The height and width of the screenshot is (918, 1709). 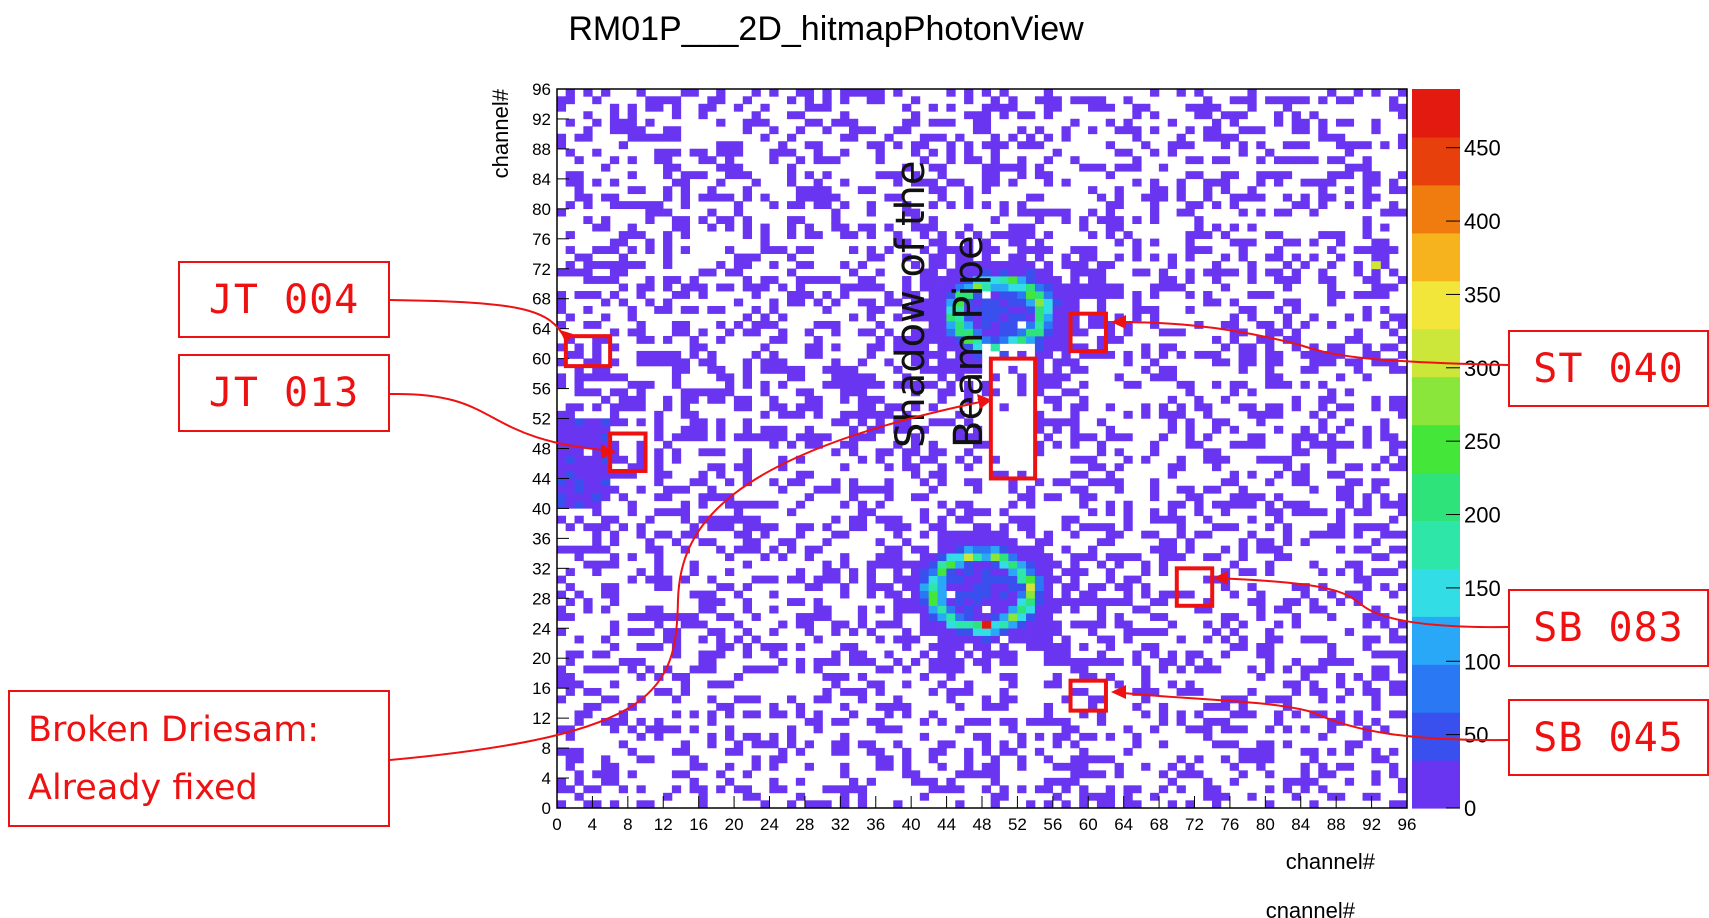 What do you see at coordinates (502, 422) in the screenshot?
I see `connector-jt013` at bounding box center [502, 422].